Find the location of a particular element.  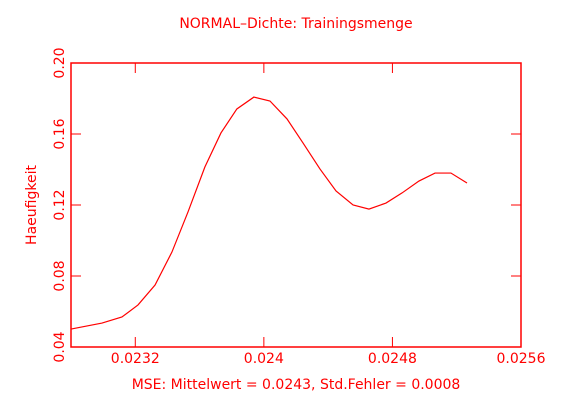

x-tick-label: 0.0256 is located at coordinates (521, 359).